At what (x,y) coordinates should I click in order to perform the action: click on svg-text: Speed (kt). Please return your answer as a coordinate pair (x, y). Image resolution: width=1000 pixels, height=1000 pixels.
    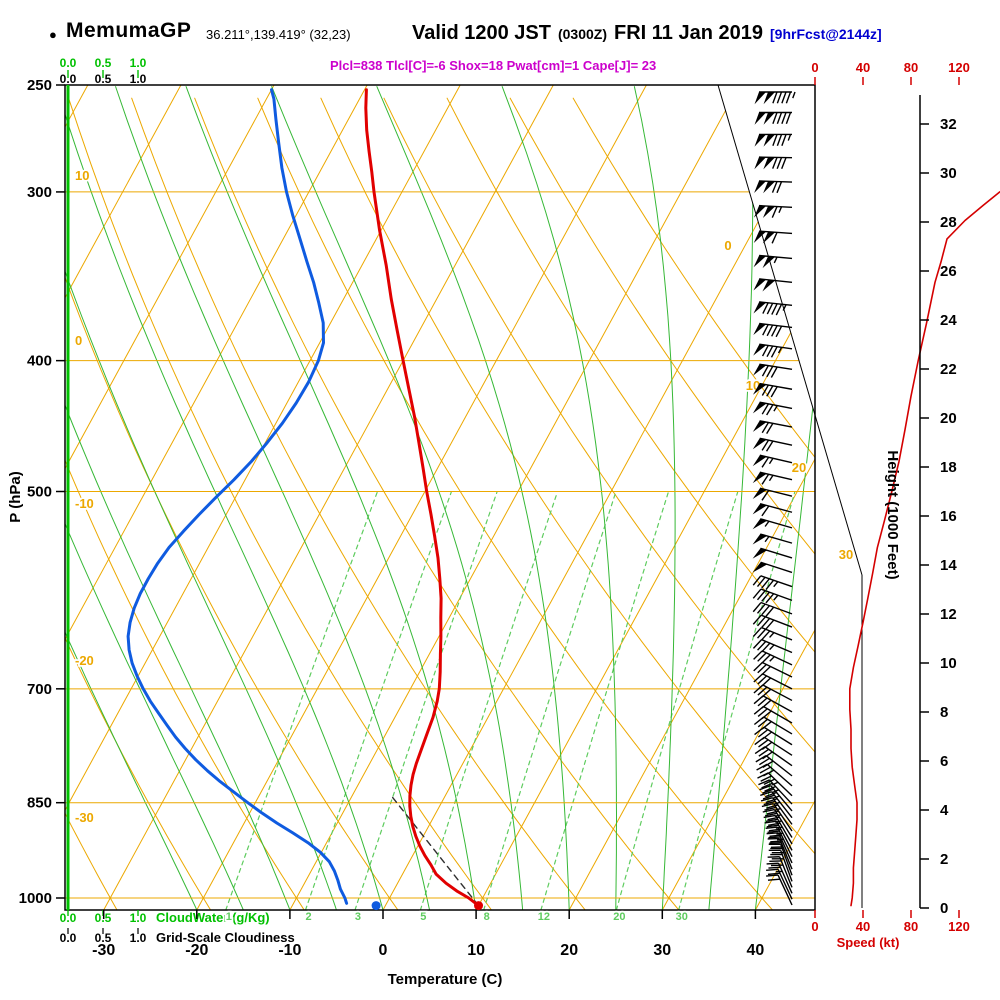
    Looking at the image, I should click on (868, 942).